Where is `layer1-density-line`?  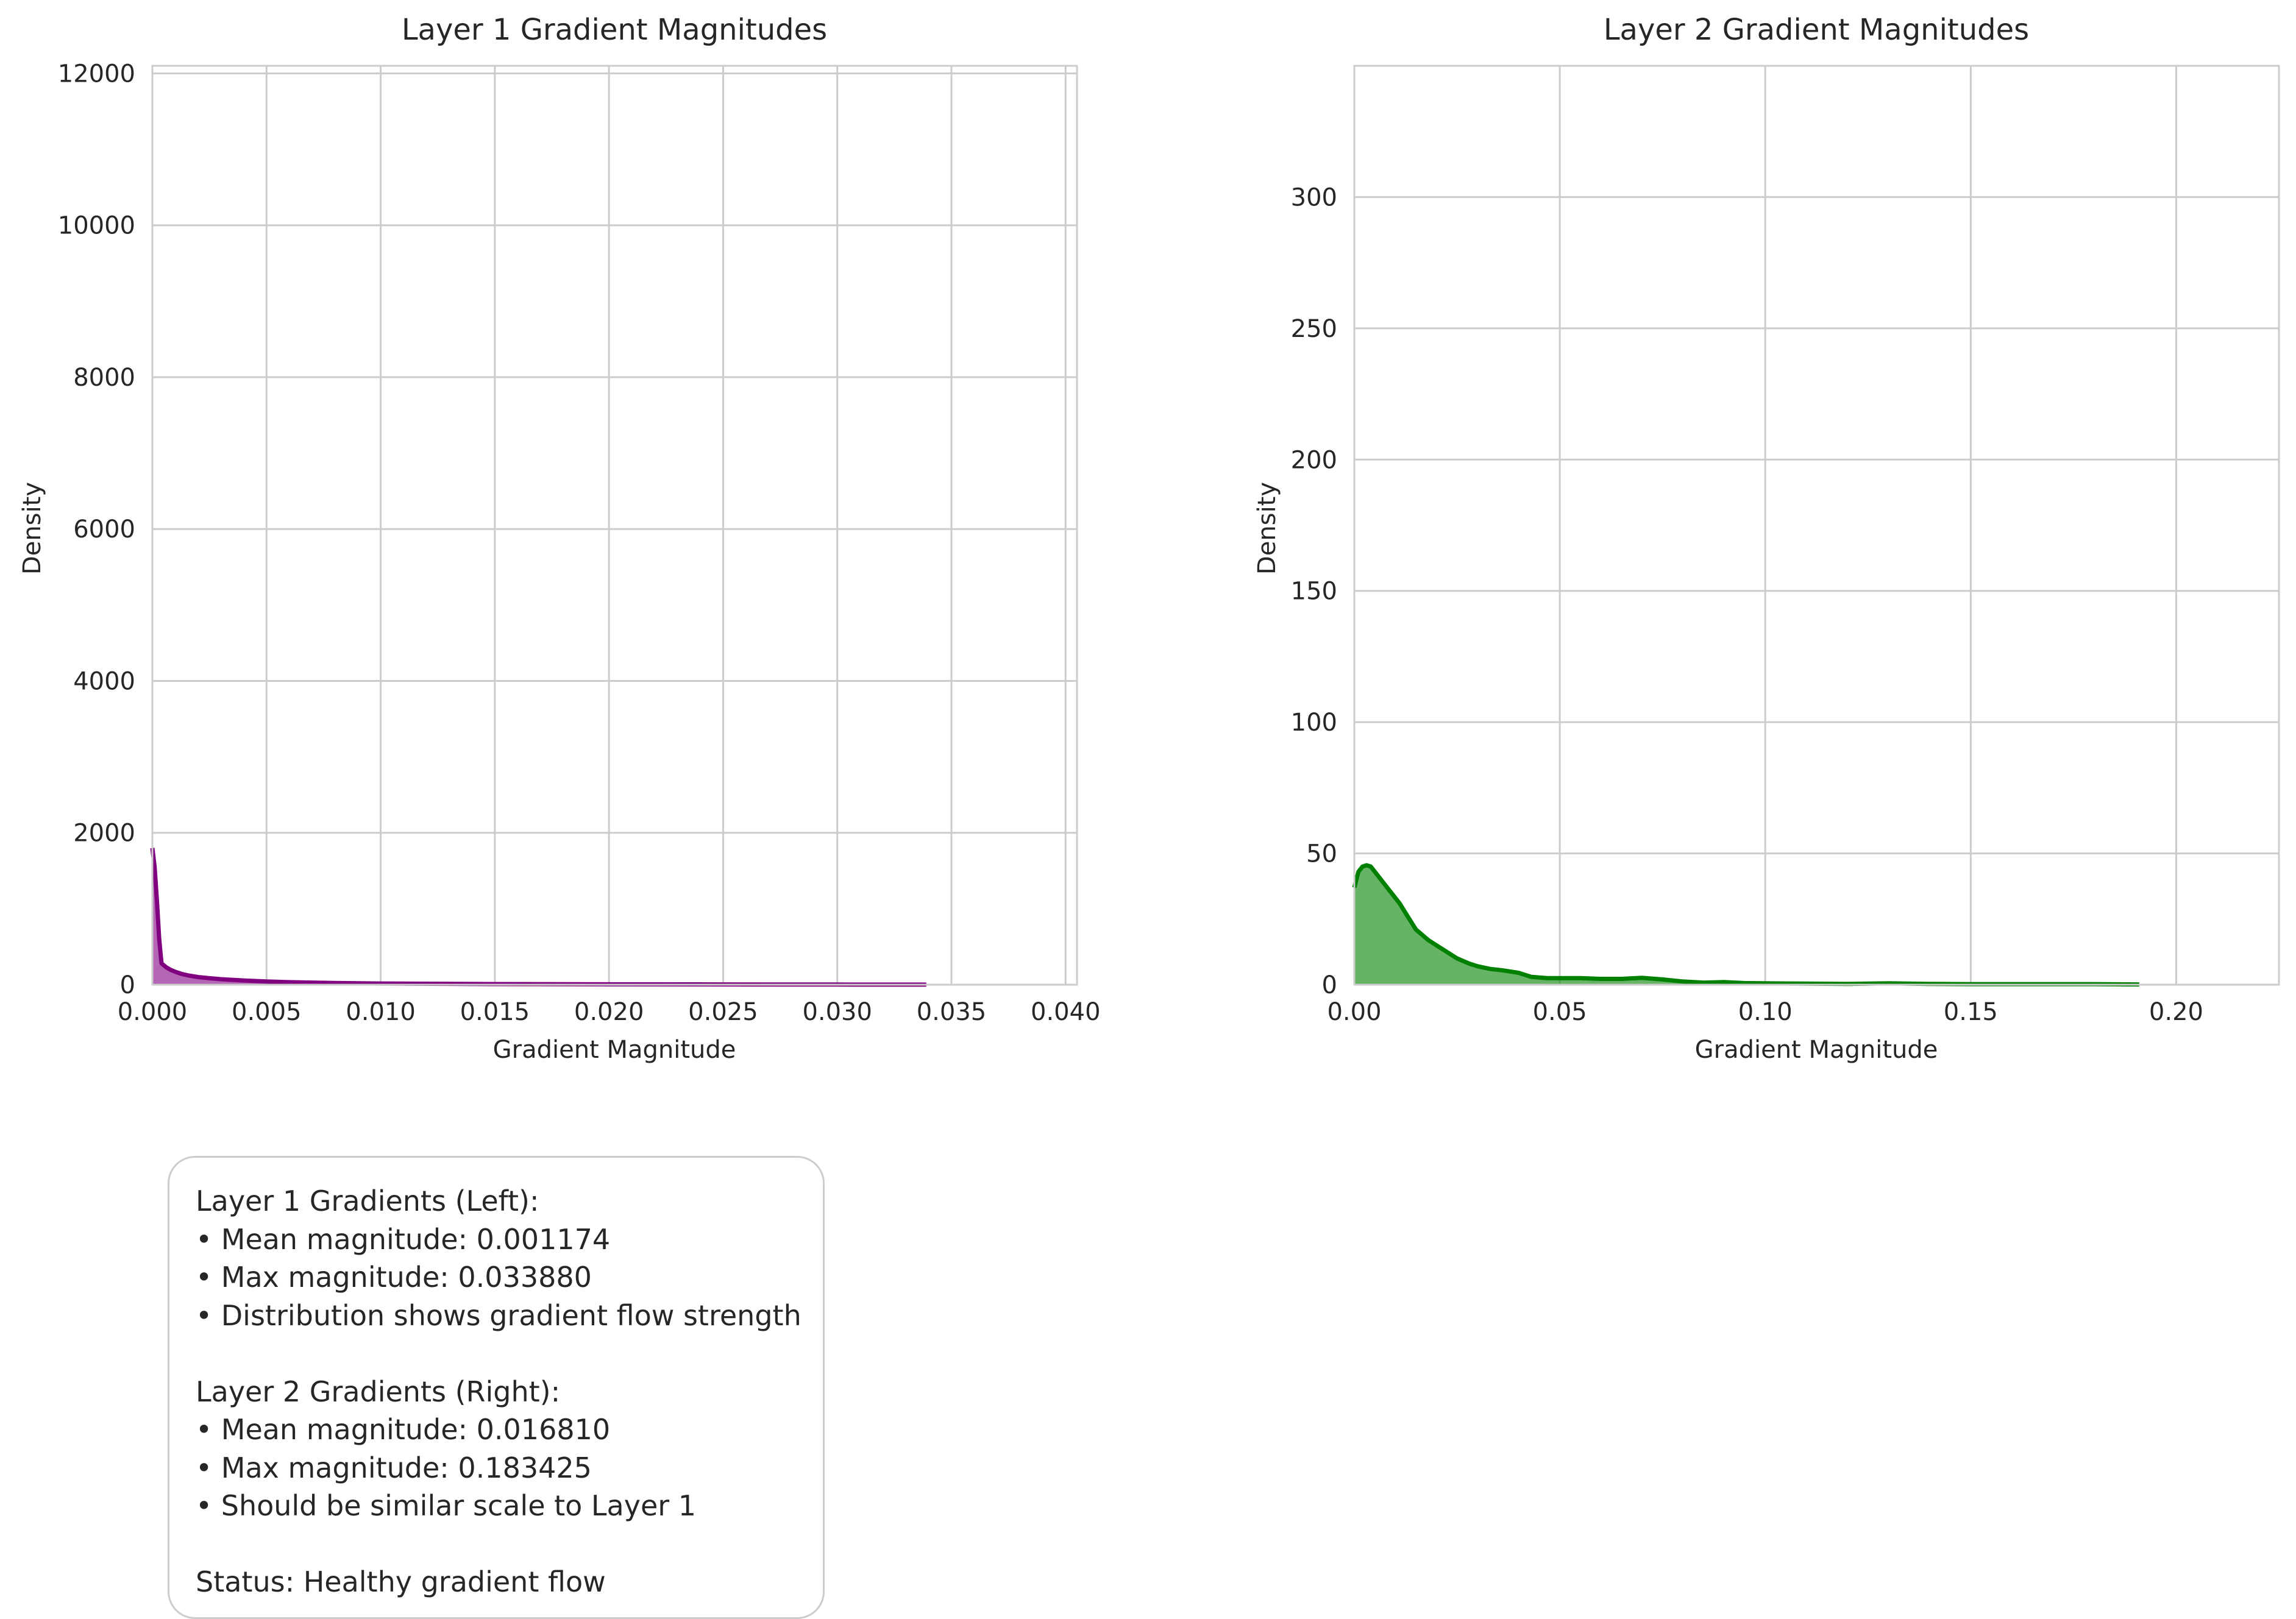
layer1-density-line is located at coordinates (538, 917).